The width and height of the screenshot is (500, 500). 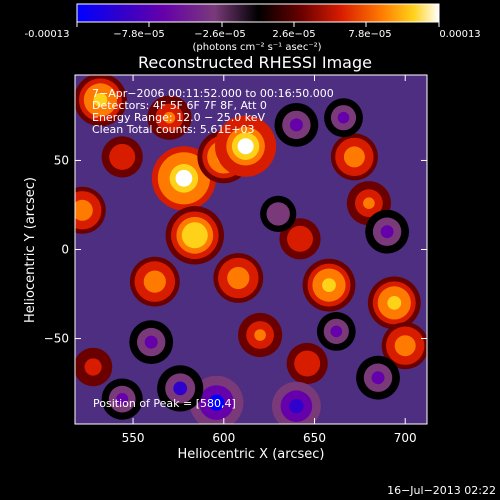 I want to click on colorbar-tick-label-3: 2.6e−05, so click(x=293, y=34).